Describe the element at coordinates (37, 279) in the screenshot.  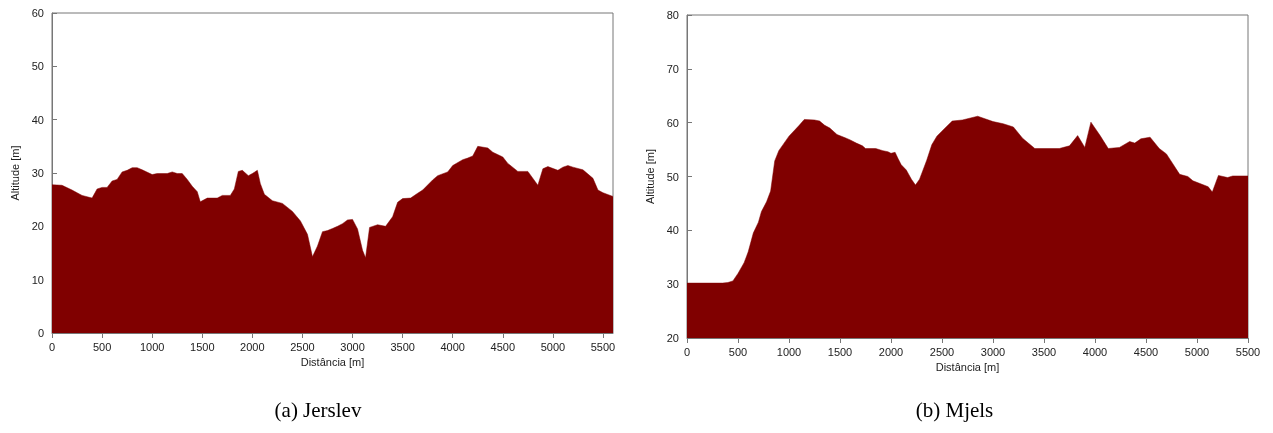
I see `y-tick-label: 10` at that location.